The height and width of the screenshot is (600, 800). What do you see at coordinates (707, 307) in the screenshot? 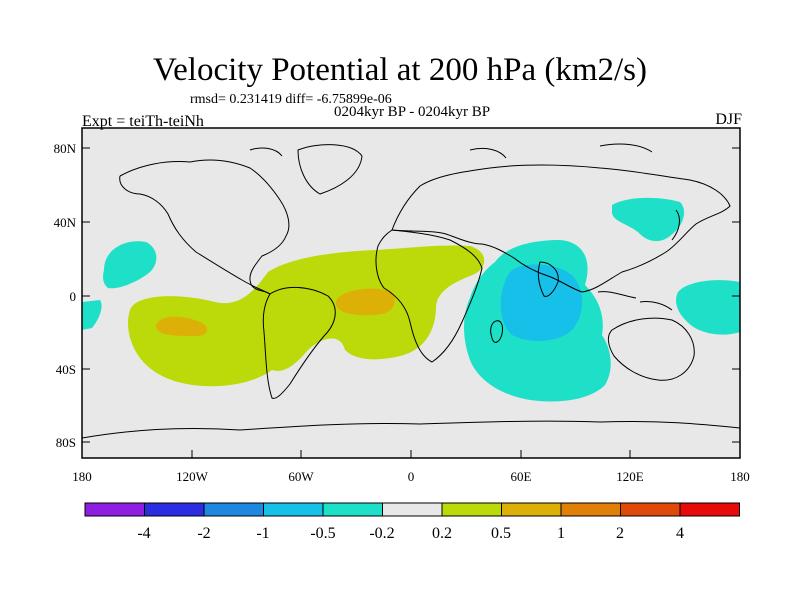
I see `negative-anomaly-west-pacific` at bounding box center [707, 307].